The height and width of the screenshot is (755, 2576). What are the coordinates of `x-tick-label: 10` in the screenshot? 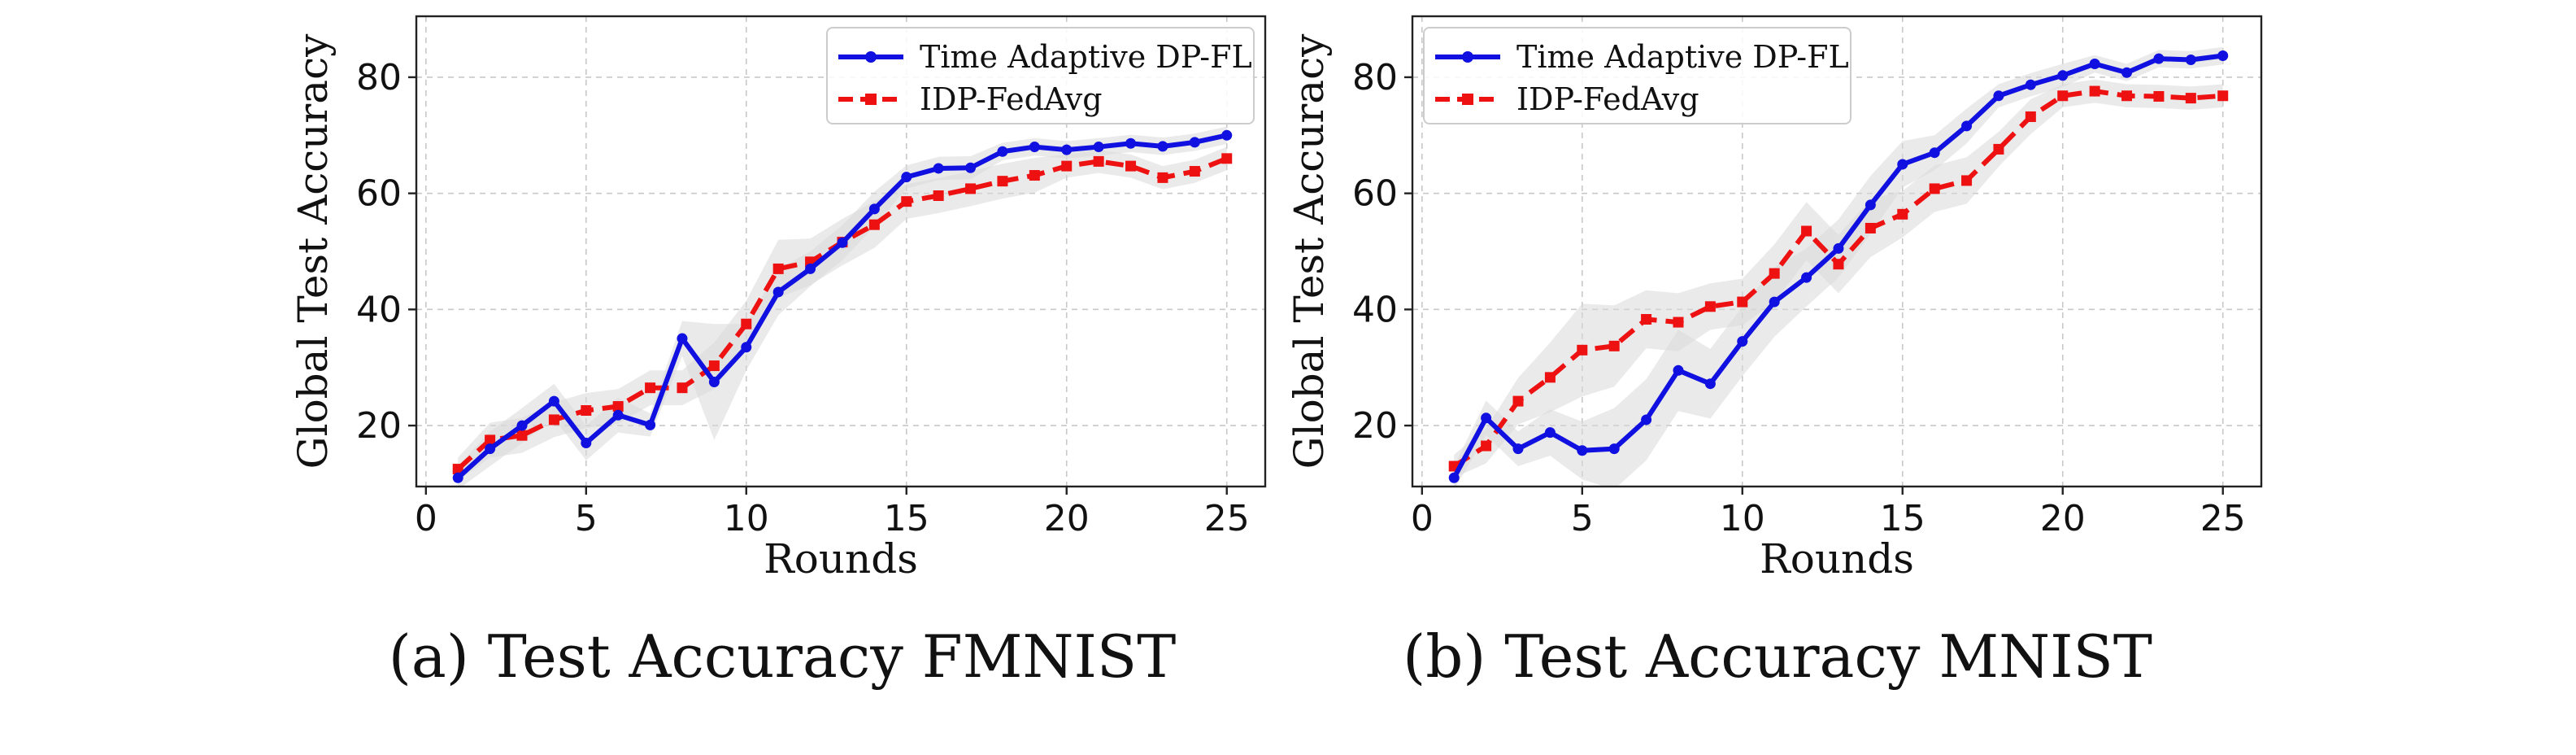 It's located at (747, 518).